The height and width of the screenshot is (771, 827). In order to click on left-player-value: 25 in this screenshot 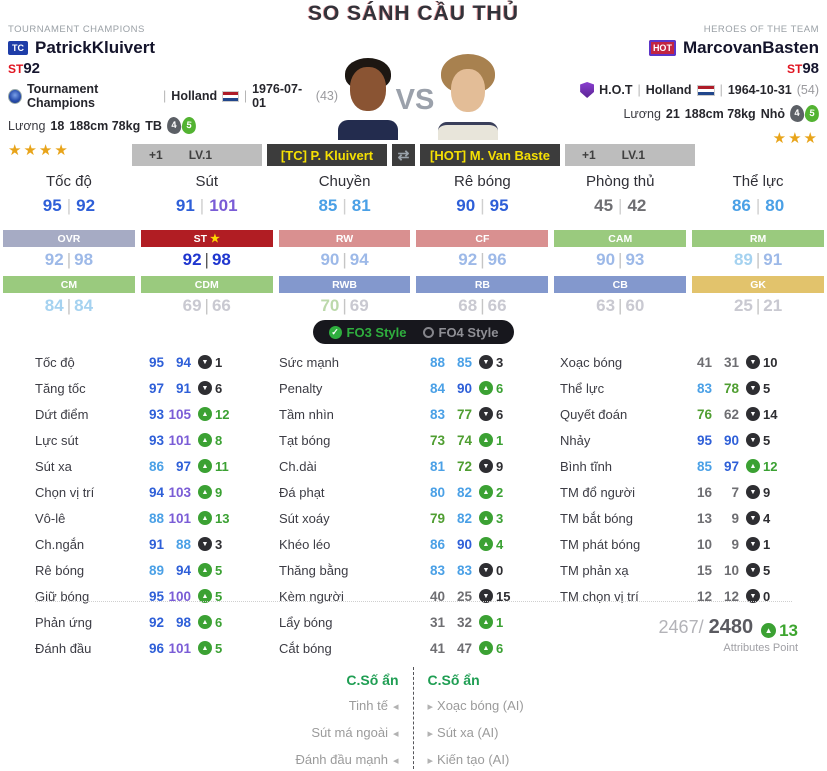, I will do `click(743, 305)`.